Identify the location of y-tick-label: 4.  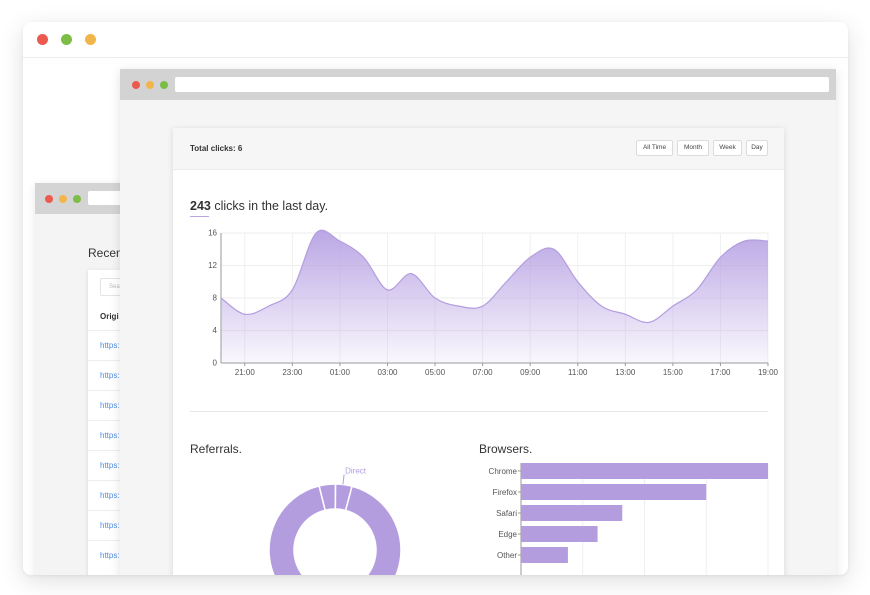
(215, 330).